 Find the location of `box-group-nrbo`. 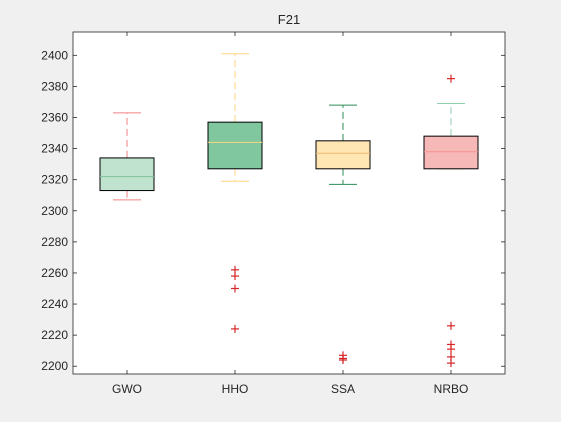

box-group-nrbo is located at coordinates (451, 221).